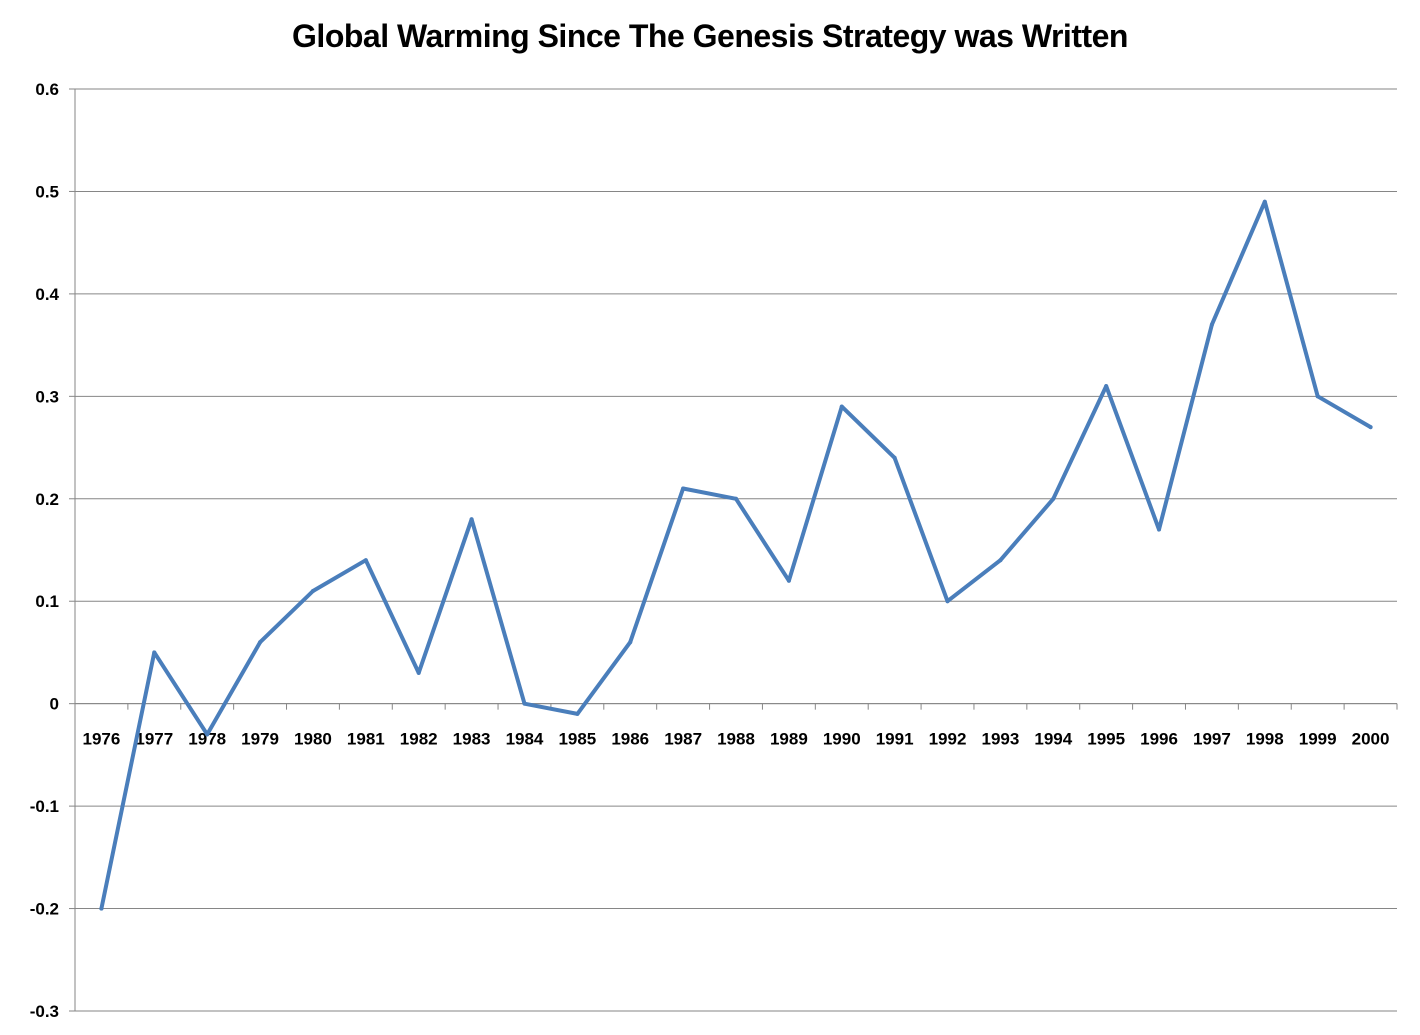 The width and height of the screenshot is (1420, 1035). Describe the element at coordinates (366, 739) in the screenshot. I see `x-tick-label: 1981` at that location.